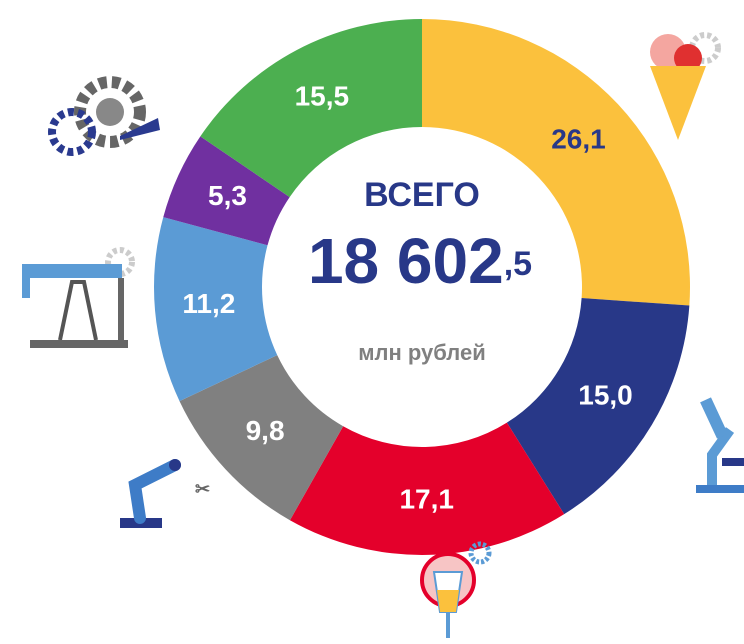  What do you see at coordinates (78, 297) in the screenshot?
I see `icon-oil-pump` at bounding box center [78, 297].